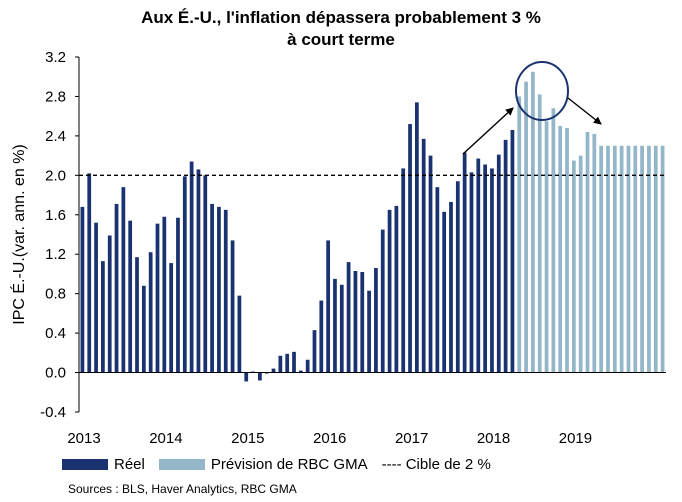 This screenshot has height=502, width=682. Describe the element at coordinates (488, 131) in the screenshot. I see `arrow-rise` at that location.